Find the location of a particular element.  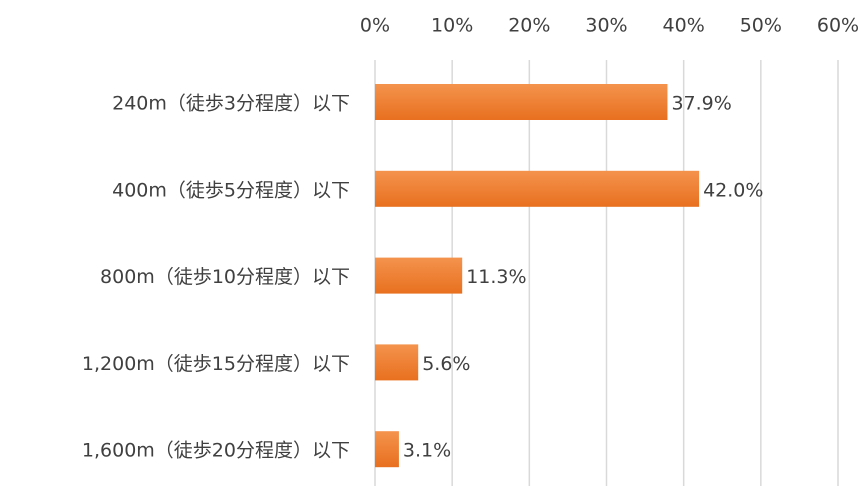

x-tick-label: 40% is located at coordinates (684, 26).